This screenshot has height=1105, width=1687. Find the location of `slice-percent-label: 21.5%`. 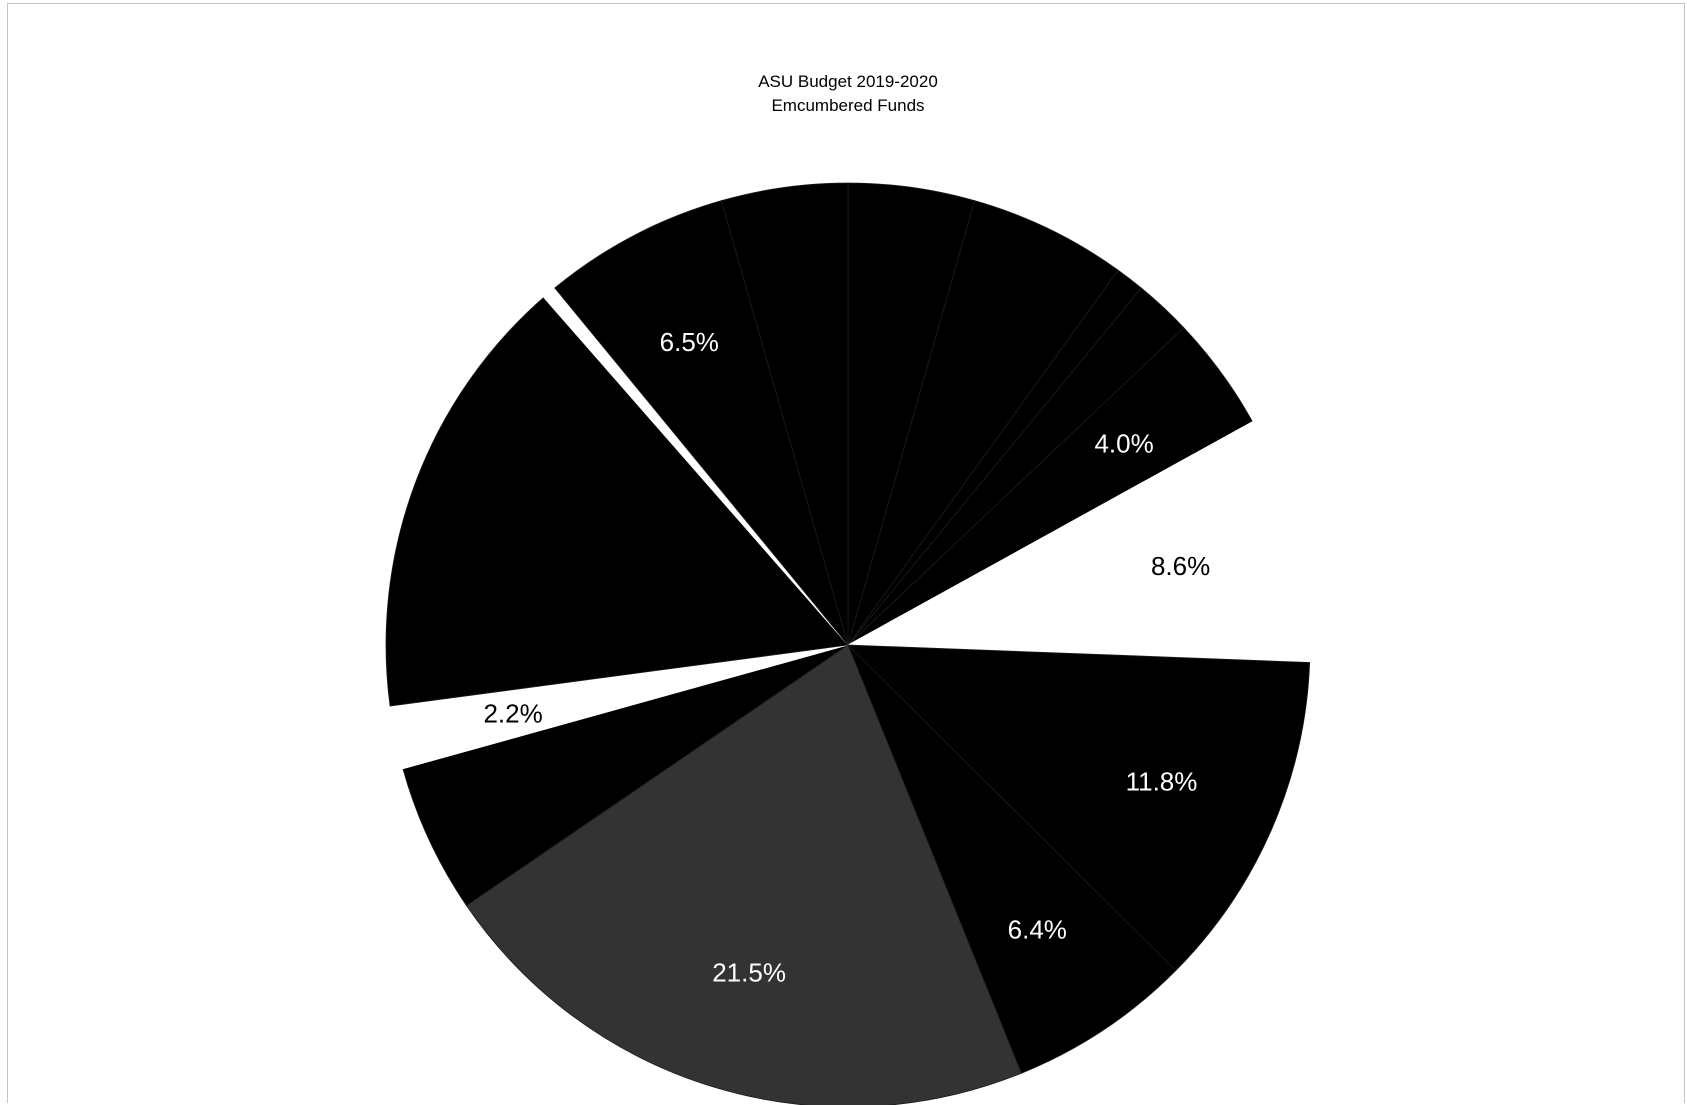

slice-percent-label: 21.5% is located at coordinates (749, 972).